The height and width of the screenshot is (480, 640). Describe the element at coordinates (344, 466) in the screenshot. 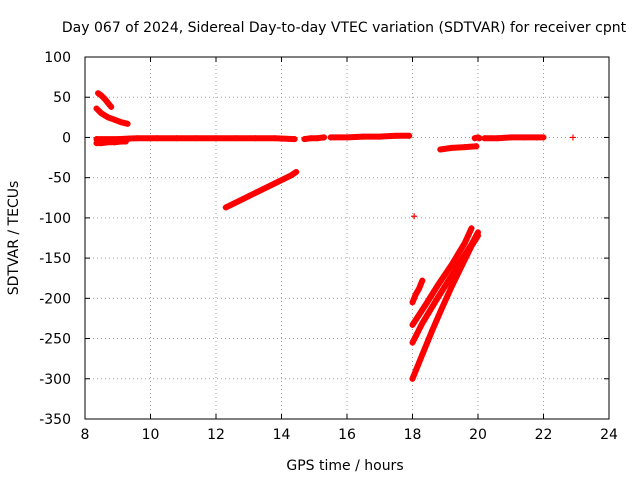

I see `x-axis-label: GPS time / hours` at that location.